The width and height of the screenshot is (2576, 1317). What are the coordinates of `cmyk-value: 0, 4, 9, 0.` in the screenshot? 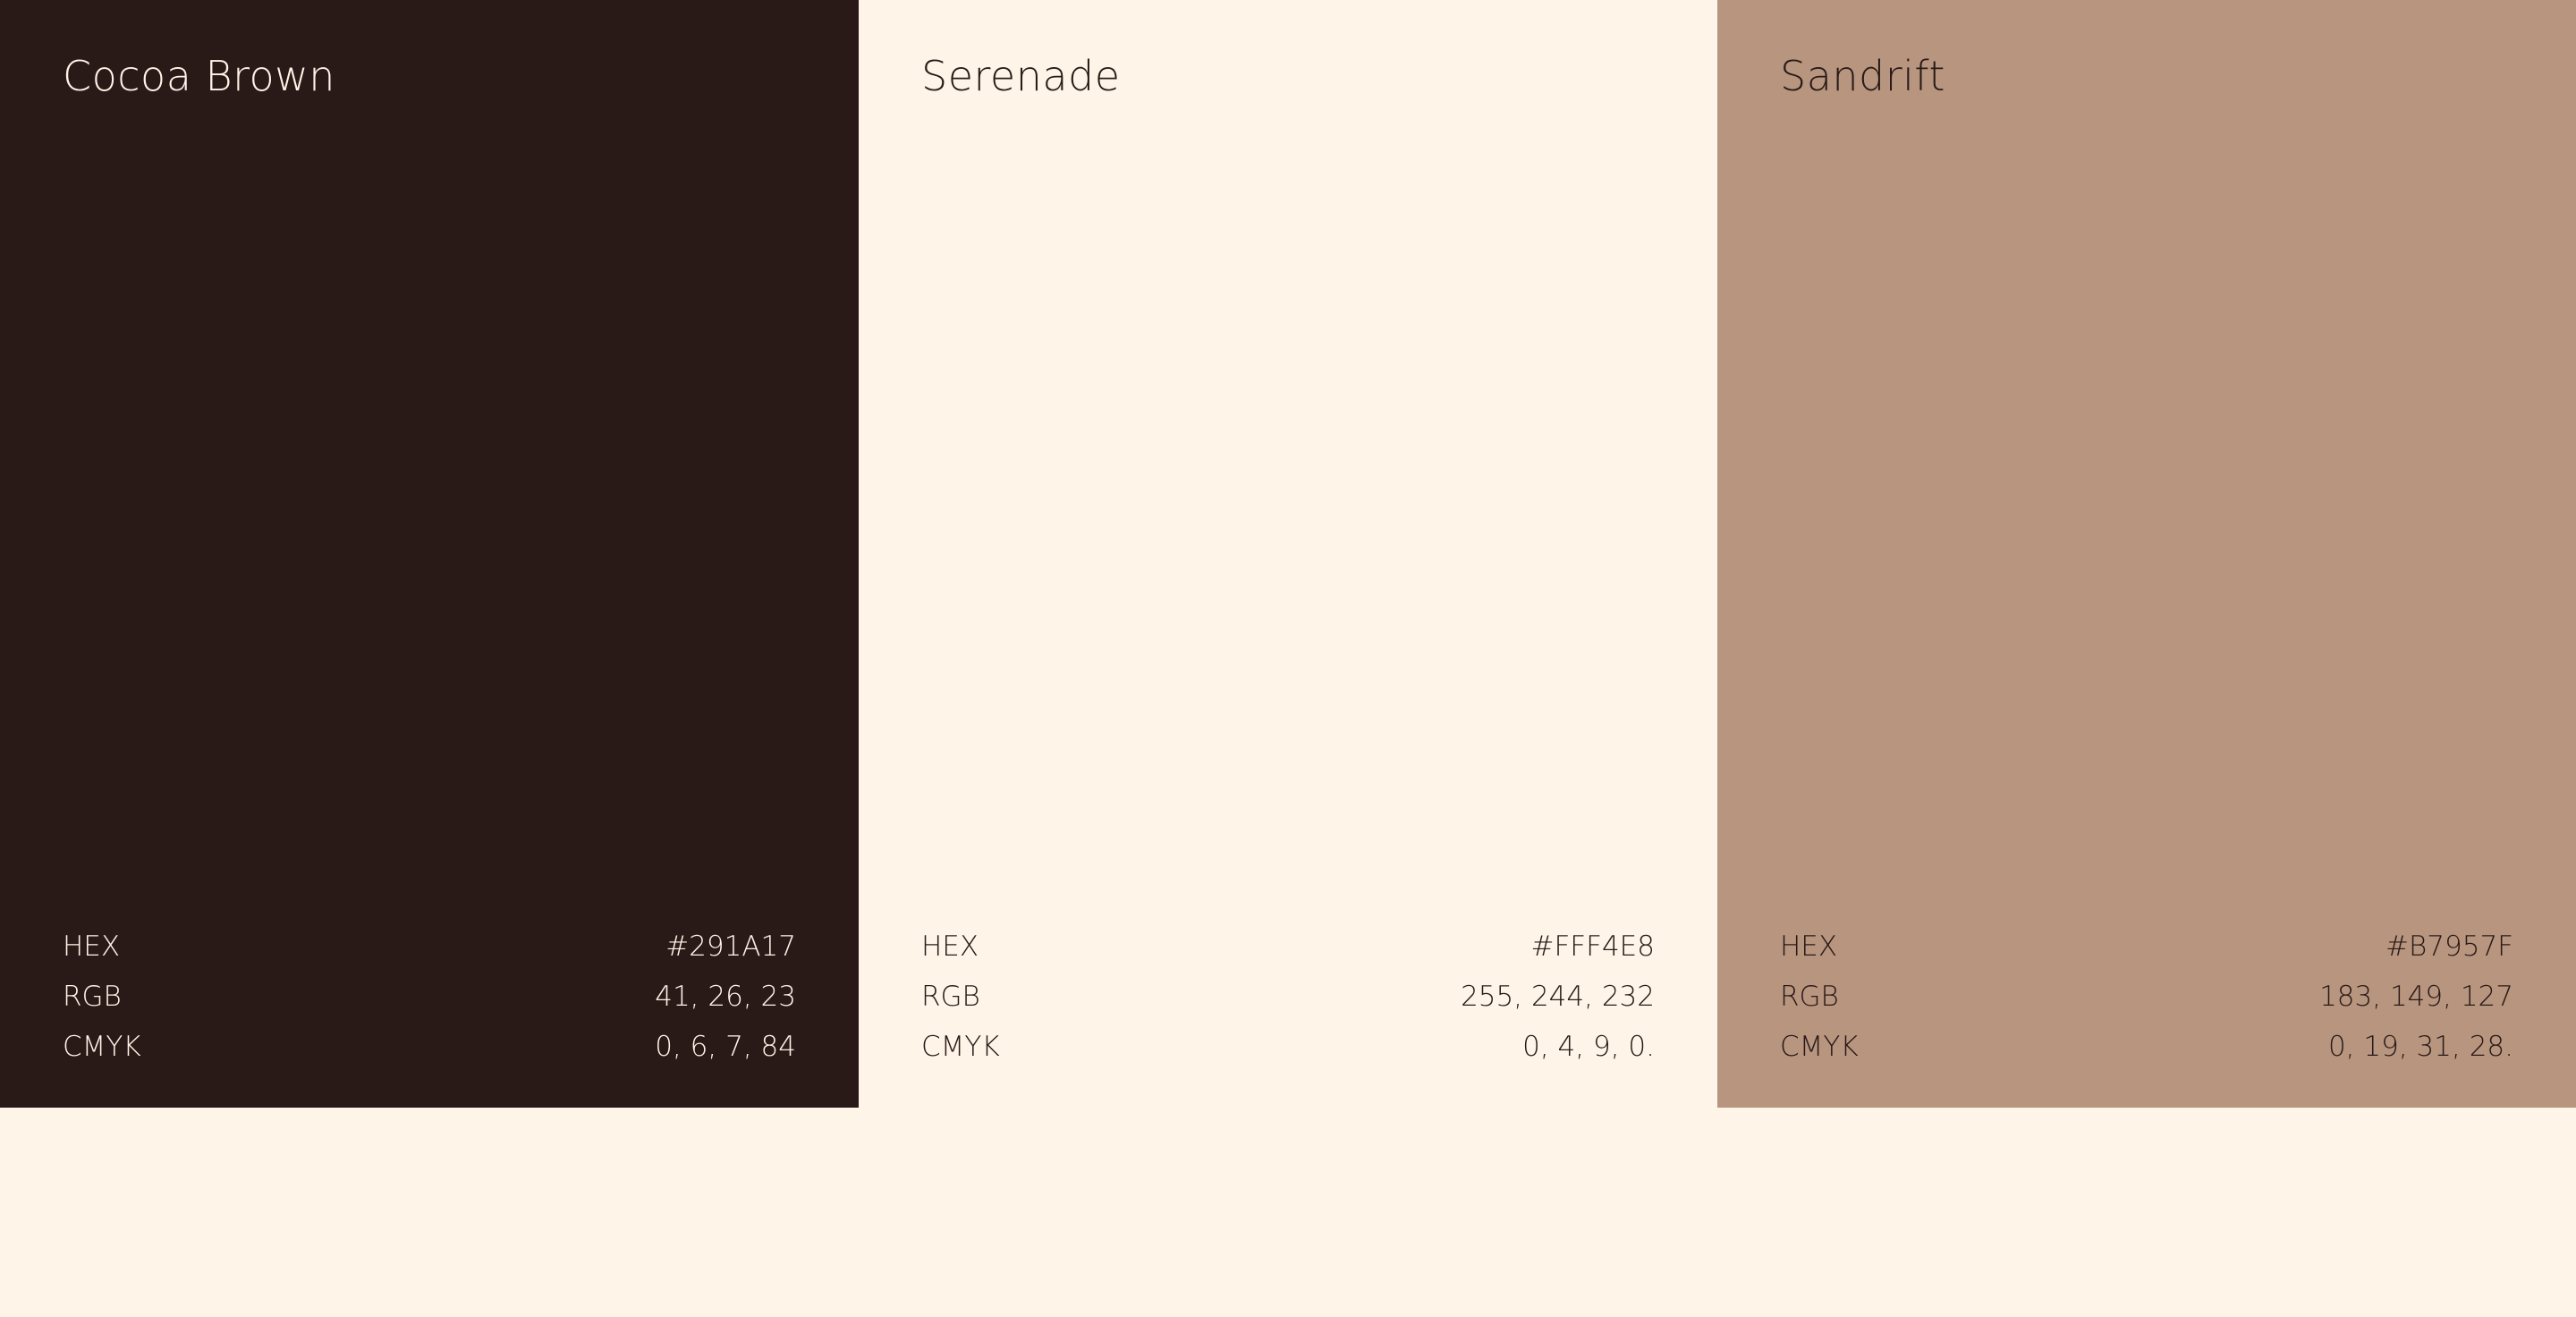 It's located at (1588, 1047).